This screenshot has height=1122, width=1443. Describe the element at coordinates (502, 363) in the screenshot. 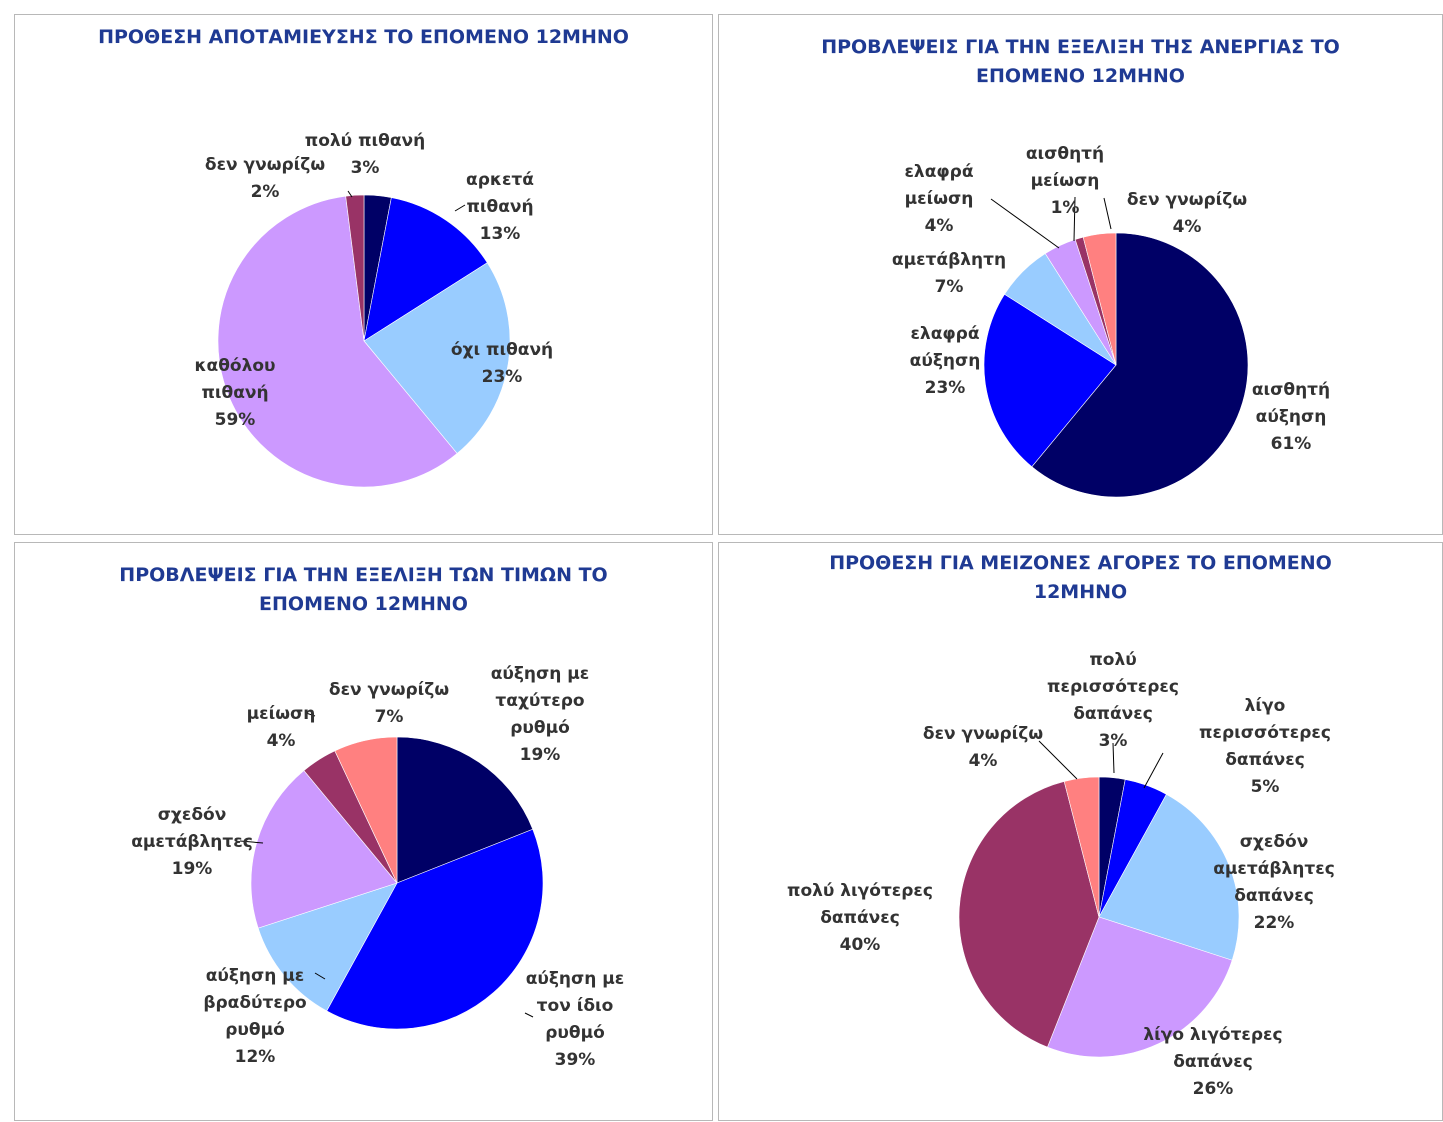

I see `slice-label: όχι πιθανή 23%` at that location.